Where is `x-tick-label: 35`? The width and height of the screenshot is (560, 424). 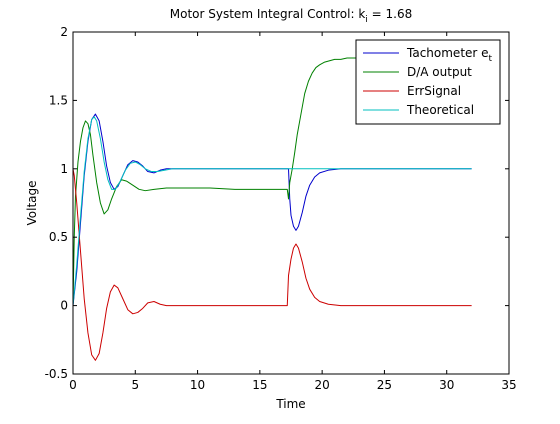
x-tick-label: 35 is located at coordinates (508, 385).